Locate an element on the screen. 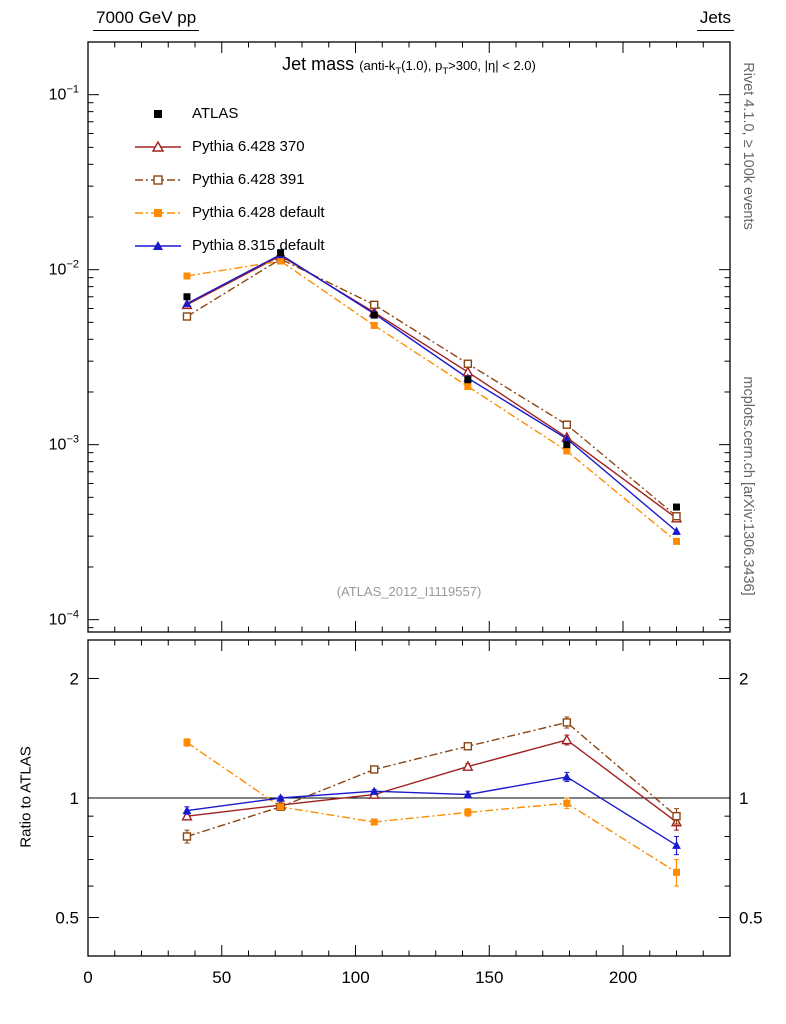 Image resolution: width=786 pixels, height=1024 pixels. y-tick-label: 10⁻² is located at coordinates (64, 269).